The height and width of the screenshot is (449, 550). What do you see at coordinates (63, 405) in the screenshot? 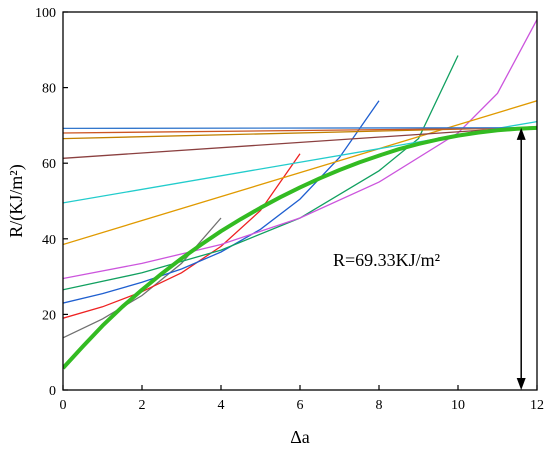
I see `x-tick-label: 0` at bounding box center [63, 405].